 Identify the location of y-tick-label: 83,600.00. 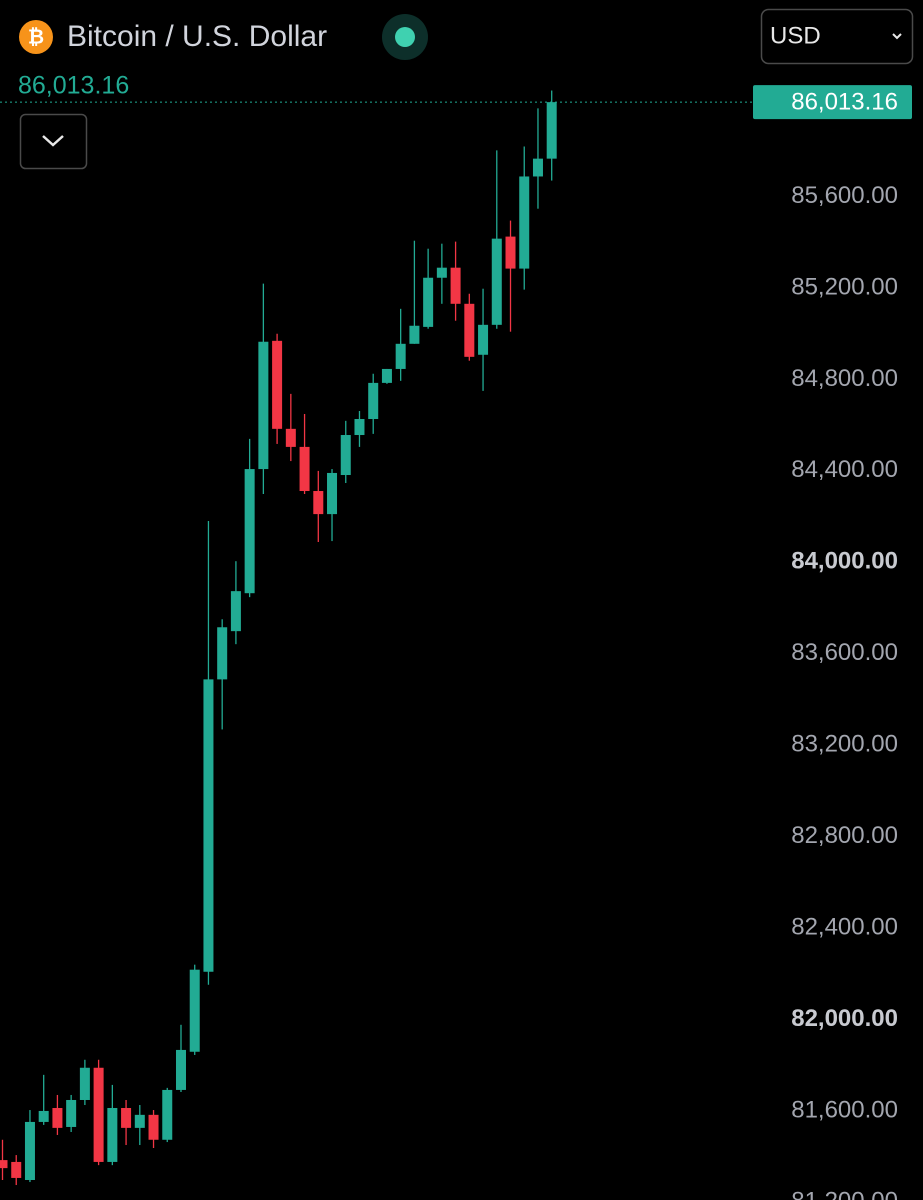
(844, 652).